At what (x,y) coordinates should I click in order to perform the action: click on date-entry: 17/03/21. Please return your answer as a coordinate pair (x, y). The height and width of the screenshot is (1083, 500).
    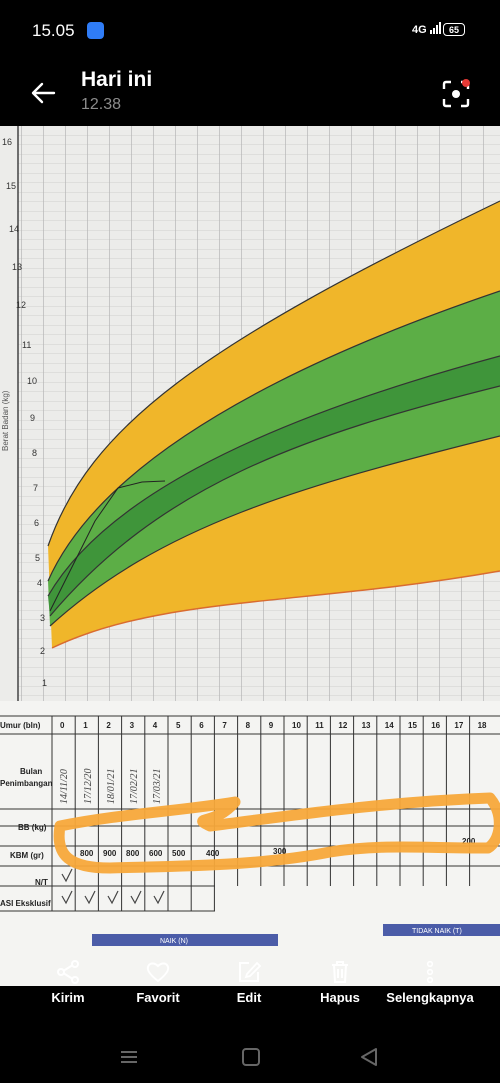
    Looking at the image, I should click on (157, 786).